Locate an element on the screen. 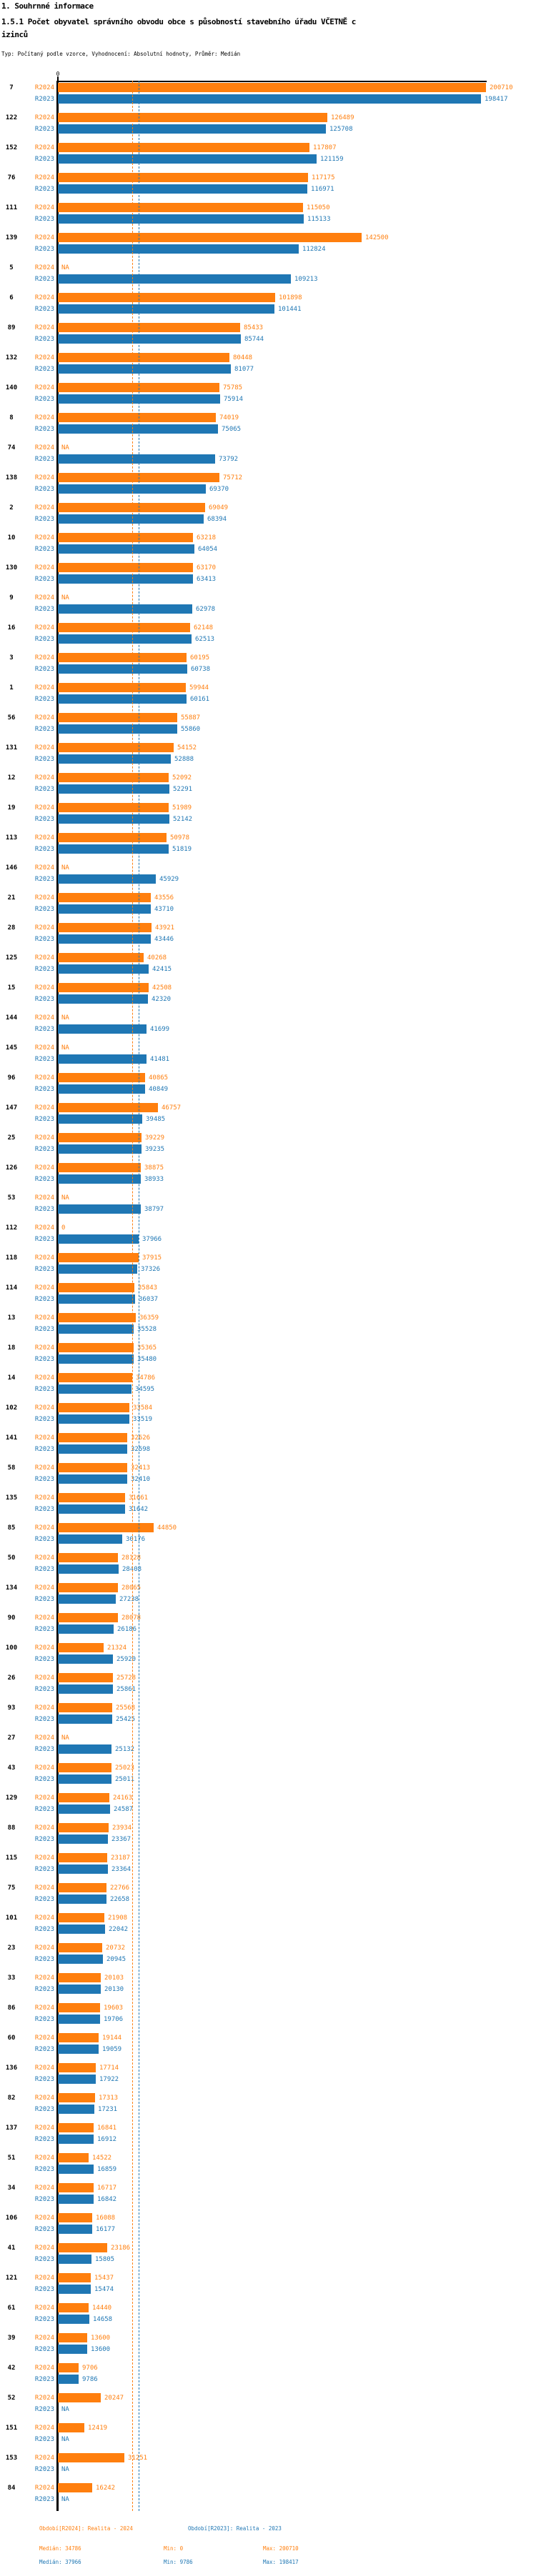 Image resolution: width=536 pixels, height=2576 pixels. value-label: 63218 is located at coordinates (207, 538).